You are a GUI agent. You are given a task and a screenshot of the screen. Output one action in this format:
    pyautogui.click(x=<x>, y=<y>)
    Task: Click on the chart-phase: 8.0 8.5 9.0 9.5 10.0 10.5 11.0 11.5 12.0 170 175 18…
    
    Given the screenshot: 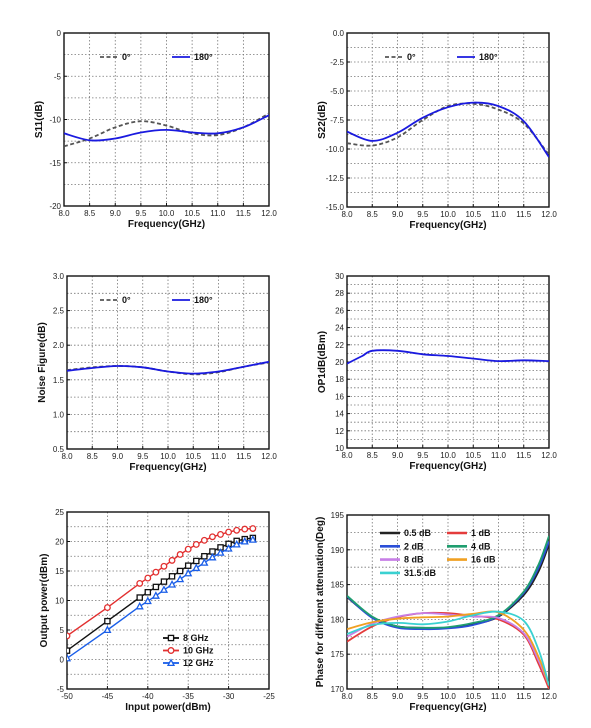 What is the action you would take?
    pyautogui.click(x=436, y=612)
    